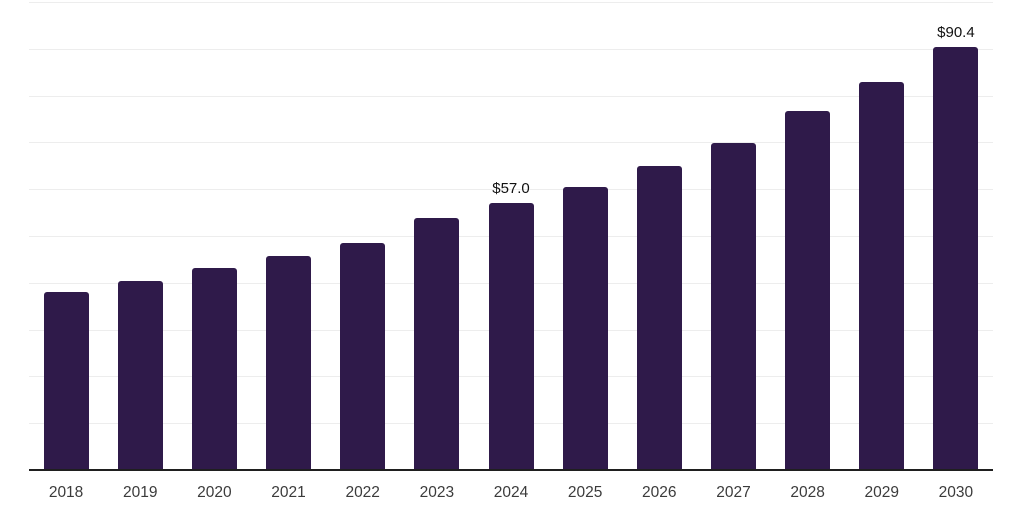  I want to click on x-tick-label-2026: 2026, so click(659, 492).